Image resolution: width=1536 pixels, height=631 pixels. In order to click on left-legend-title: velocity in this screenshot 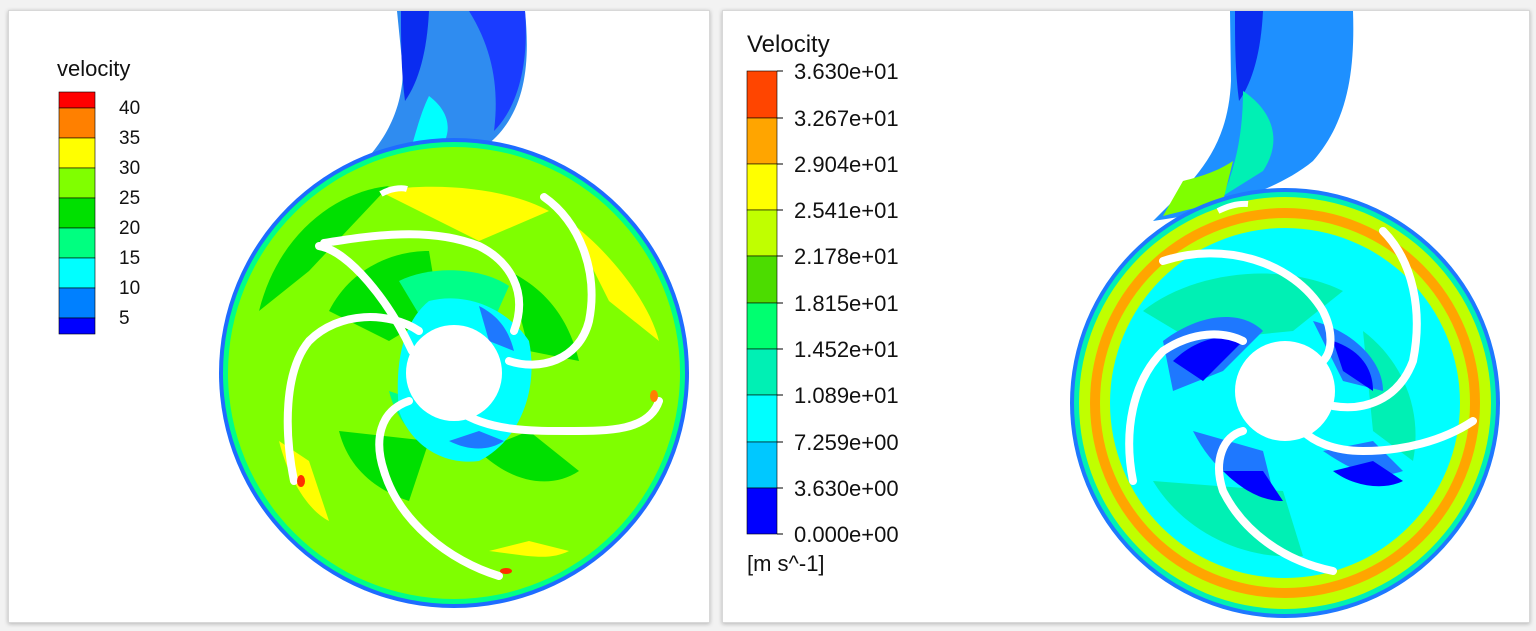, I will do `click(94, 68)`.